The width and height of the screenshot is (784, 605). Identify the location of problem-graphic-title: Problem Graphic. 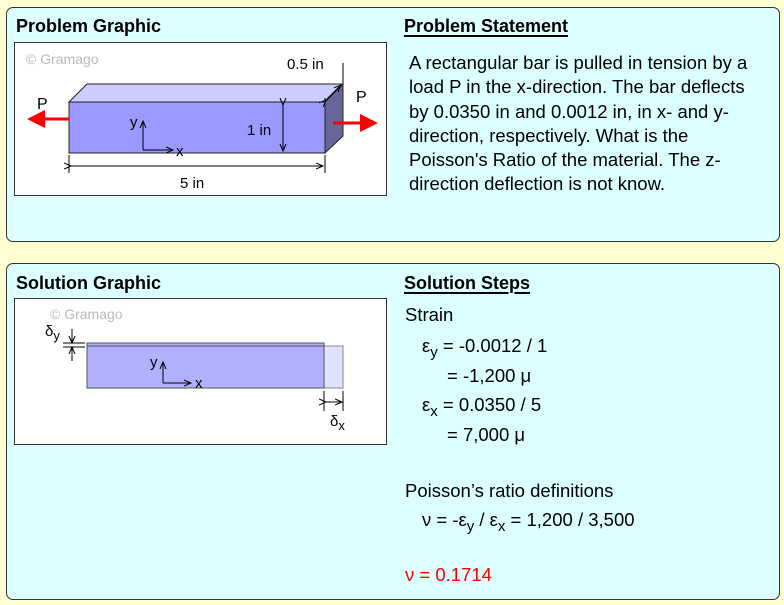
(89, 26).